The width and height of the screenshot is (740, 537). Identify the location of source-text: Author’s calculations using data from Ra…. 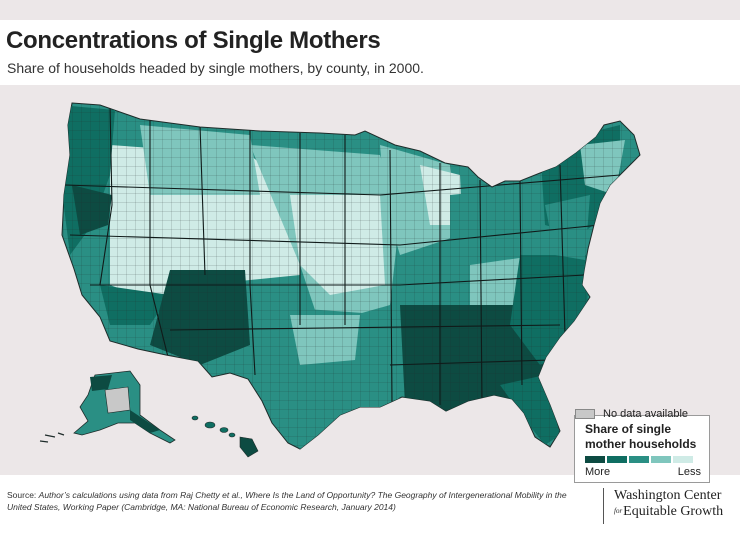
(287, 501).